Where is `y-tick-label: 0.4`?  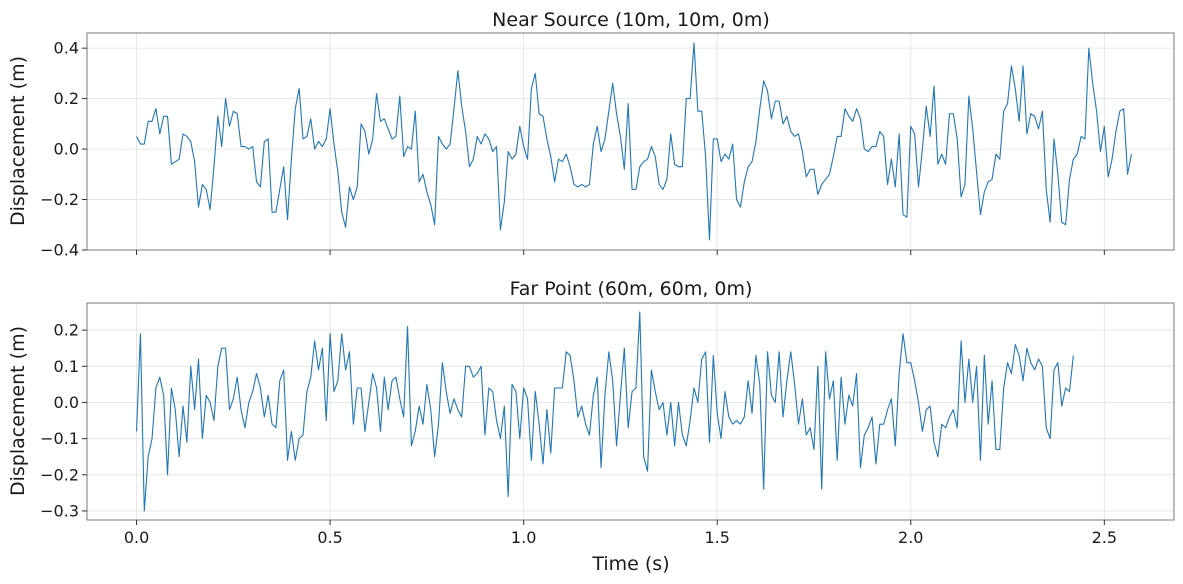 y-tick-label: 0.4 is located at coordinates (66, 48).